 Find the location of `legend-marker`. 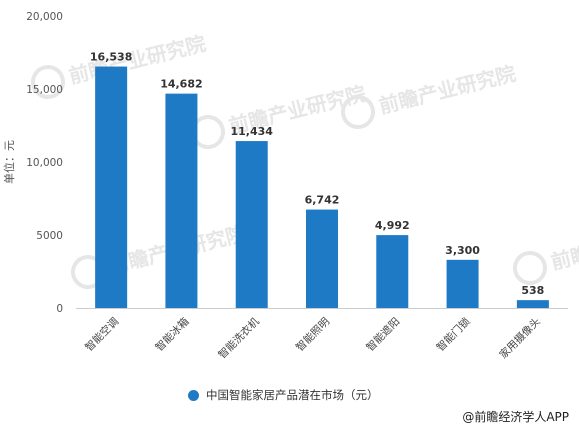

legend-marker is located at coordinates (193, 395).